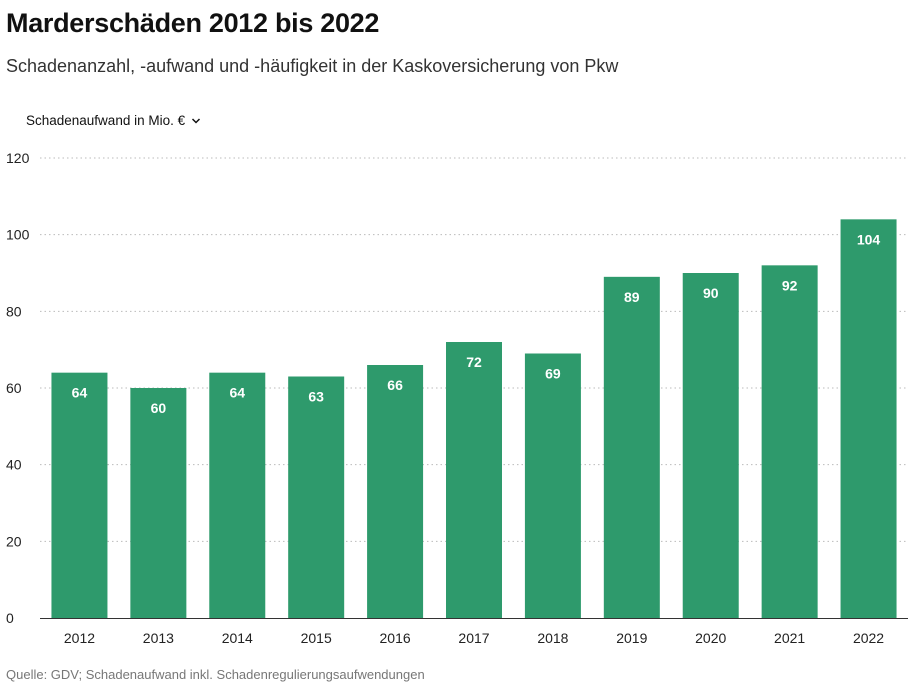 Image resolution: width=916 pixels, height=685 pixels. Describe the element at coordinates (316, 397) in the screenshot. I see `data-label: 63` at that location.